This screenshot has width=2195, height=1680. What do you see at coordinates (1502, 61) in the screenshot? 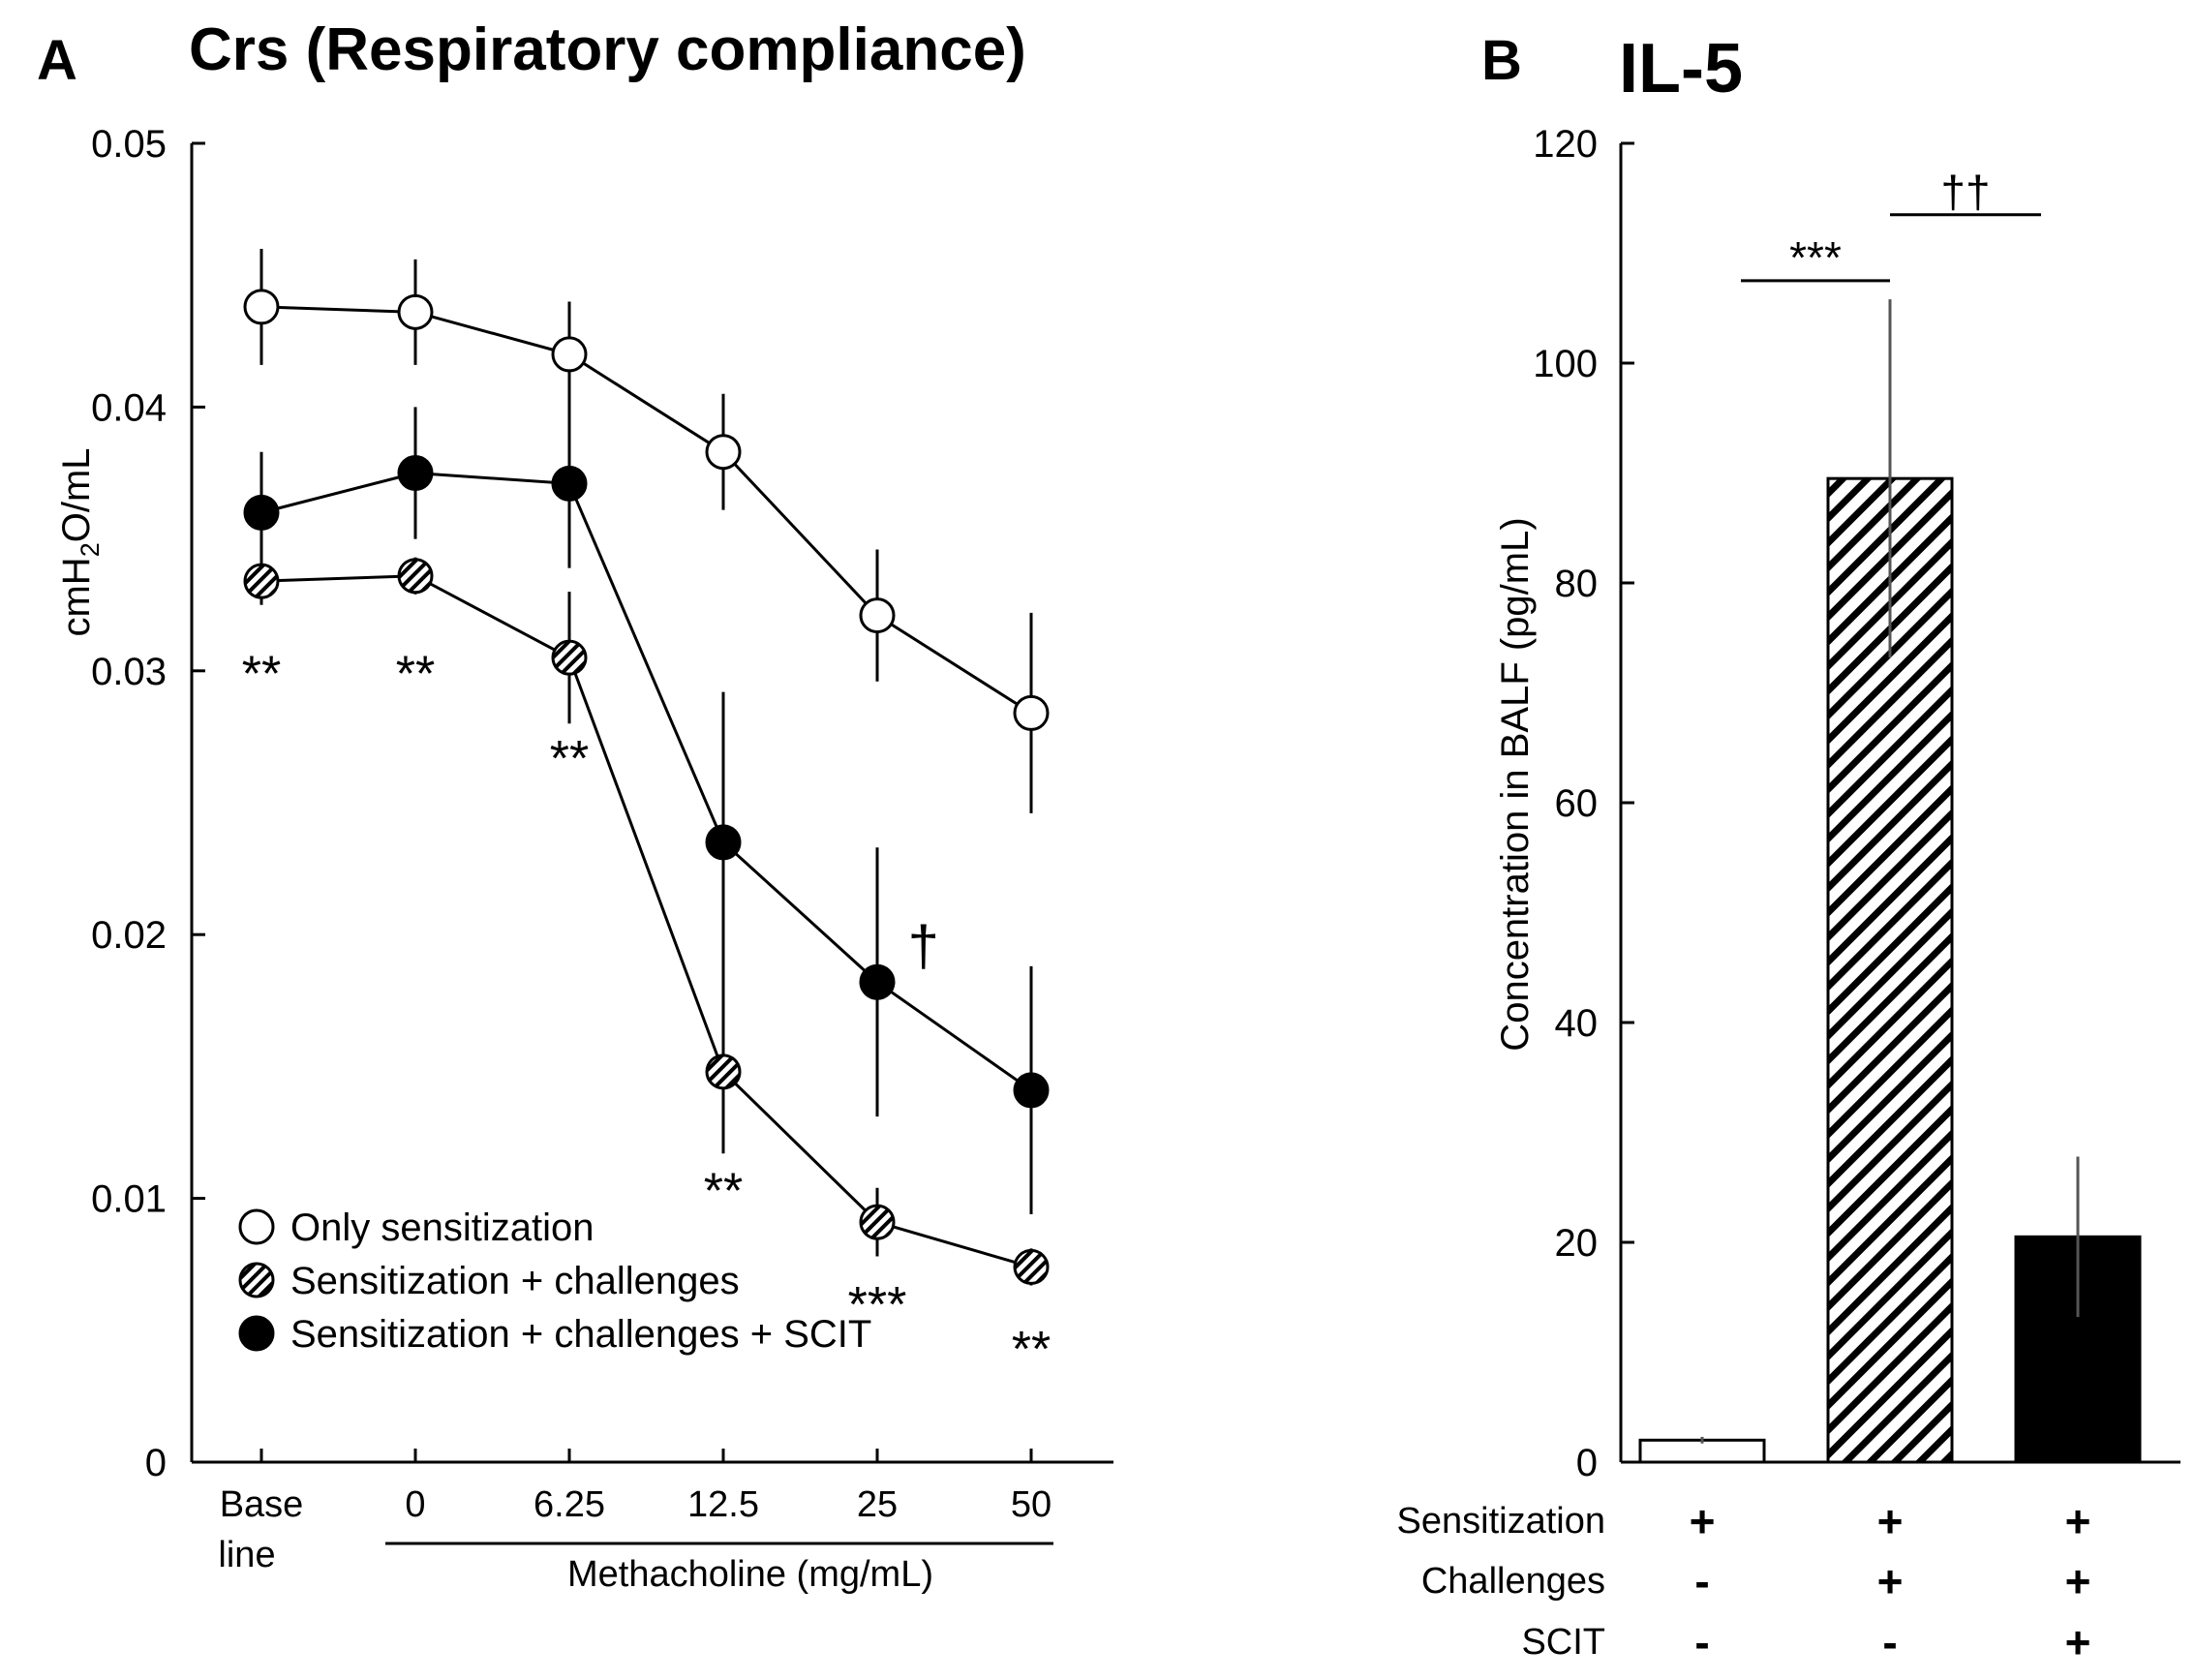
I see `panel-b-letter: B` at bounding box center [1502, 61].